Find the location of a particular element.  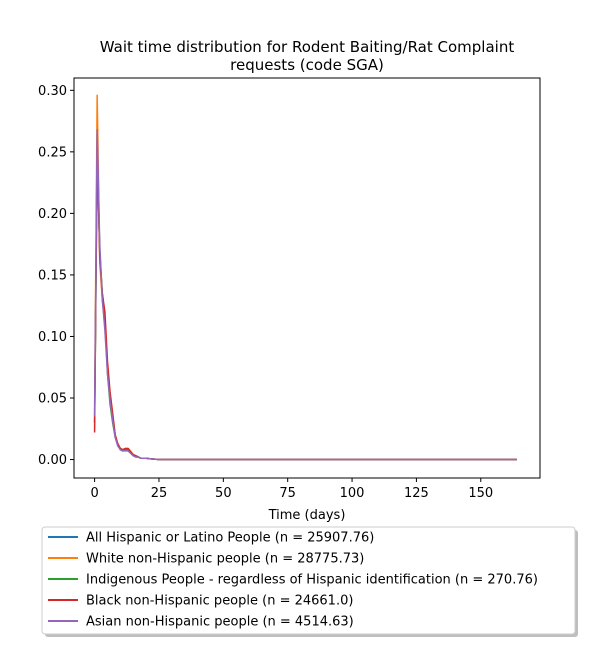

y-tick-label: 0.30 is located at coordinates (52, 91).